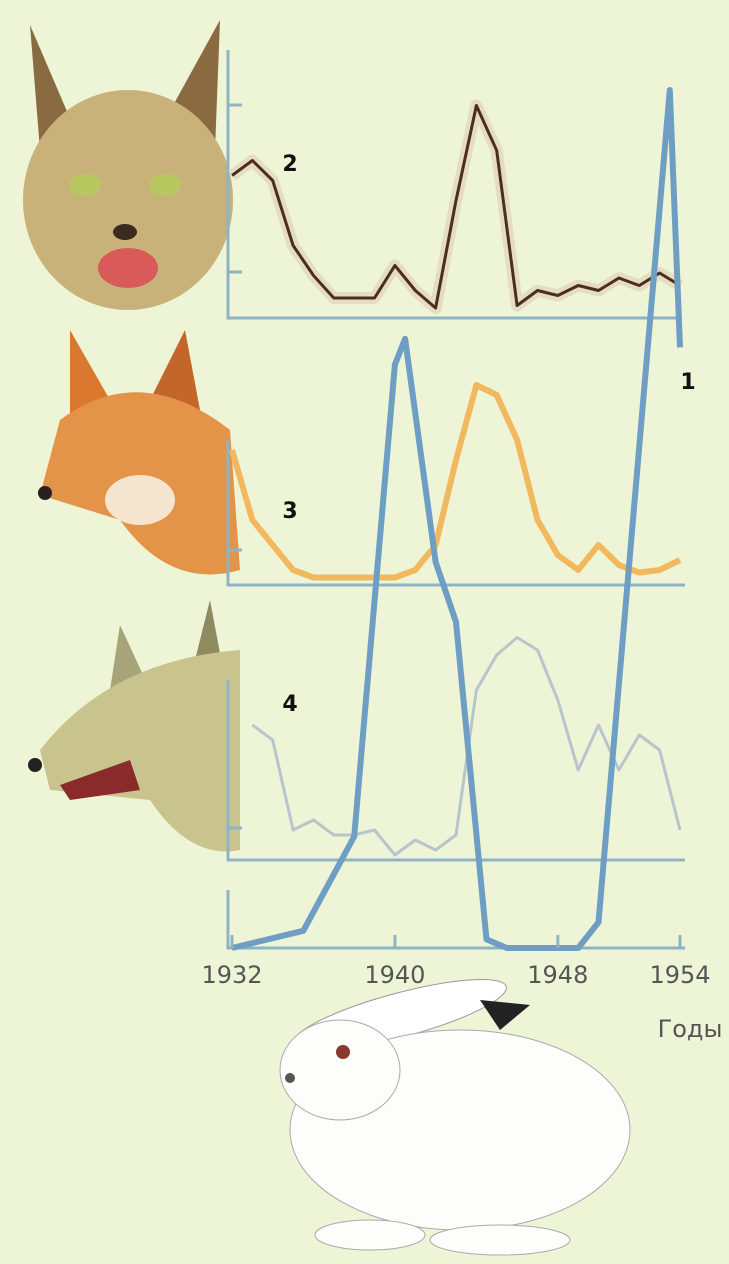 The width and height of the screenshot is (729, 1264). What do you see at coordinates (394, 975) in the screenshot?
I see `x-tick-label: 1940` at bounding box center [394, 975].